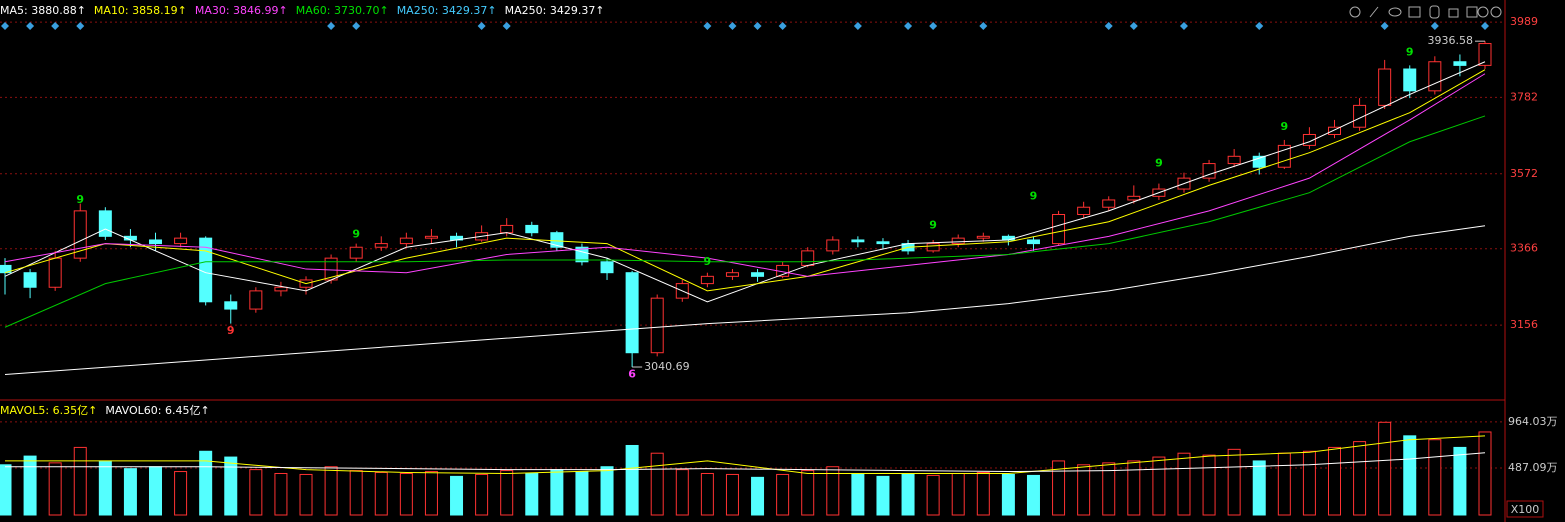 Image resolution: width=1565 pixels, height=522 pixels. I want to click on annotation: 3936.58, so click(1451, 40).